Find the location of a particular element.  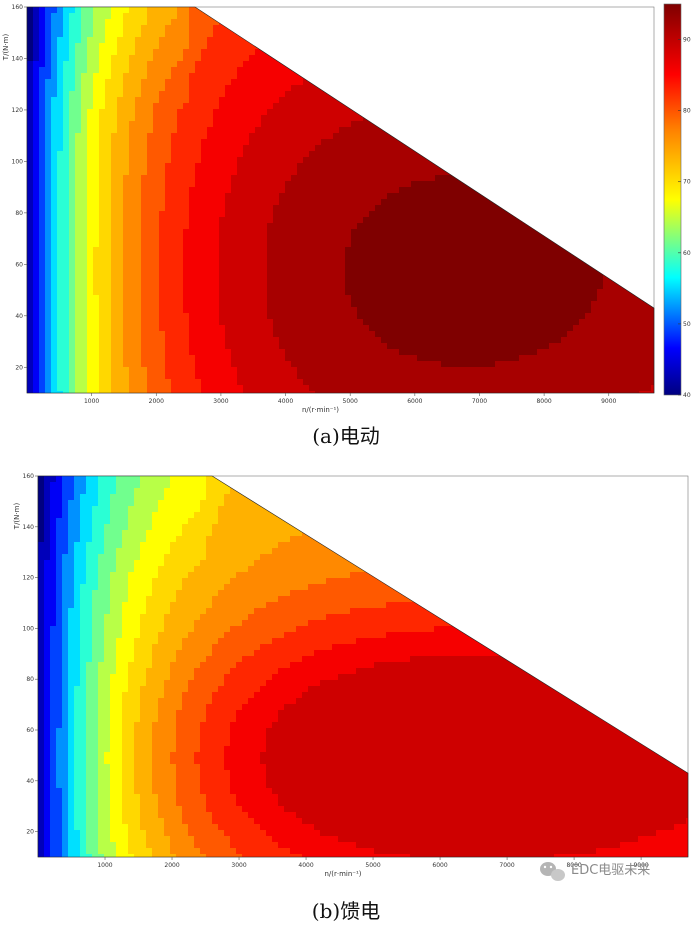

colorbar-tick-label: 80 is located at coordinates (687, 111).